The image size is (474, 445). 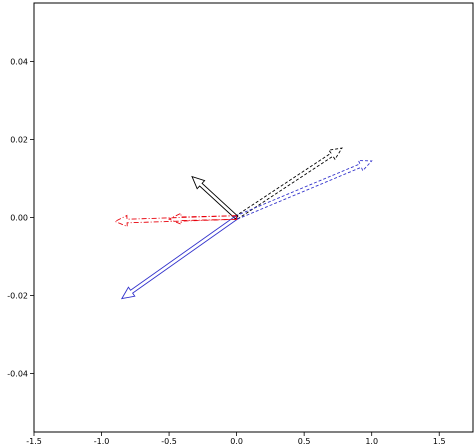 What do you see at coordinates (19, 62) in the screenshot?
I see `y-tick-label: 0.04` at bounding box center [19, 62].